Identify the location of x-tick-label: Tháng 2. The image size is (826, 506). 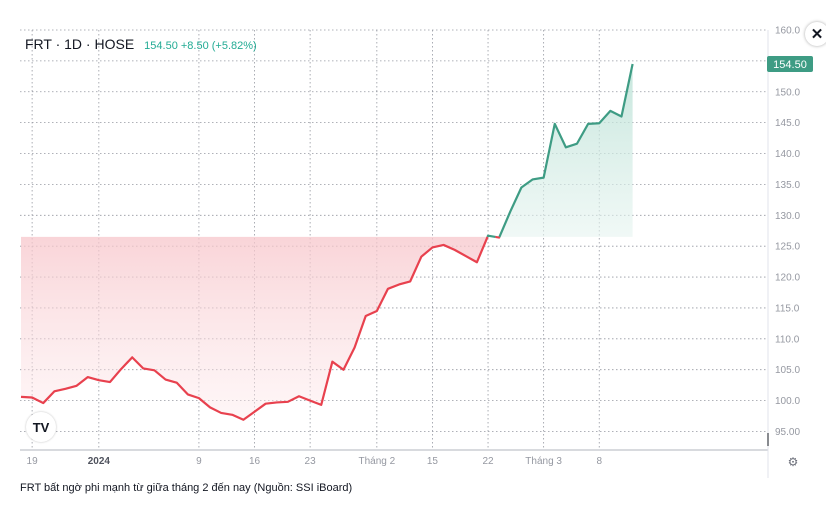
(376, 461).